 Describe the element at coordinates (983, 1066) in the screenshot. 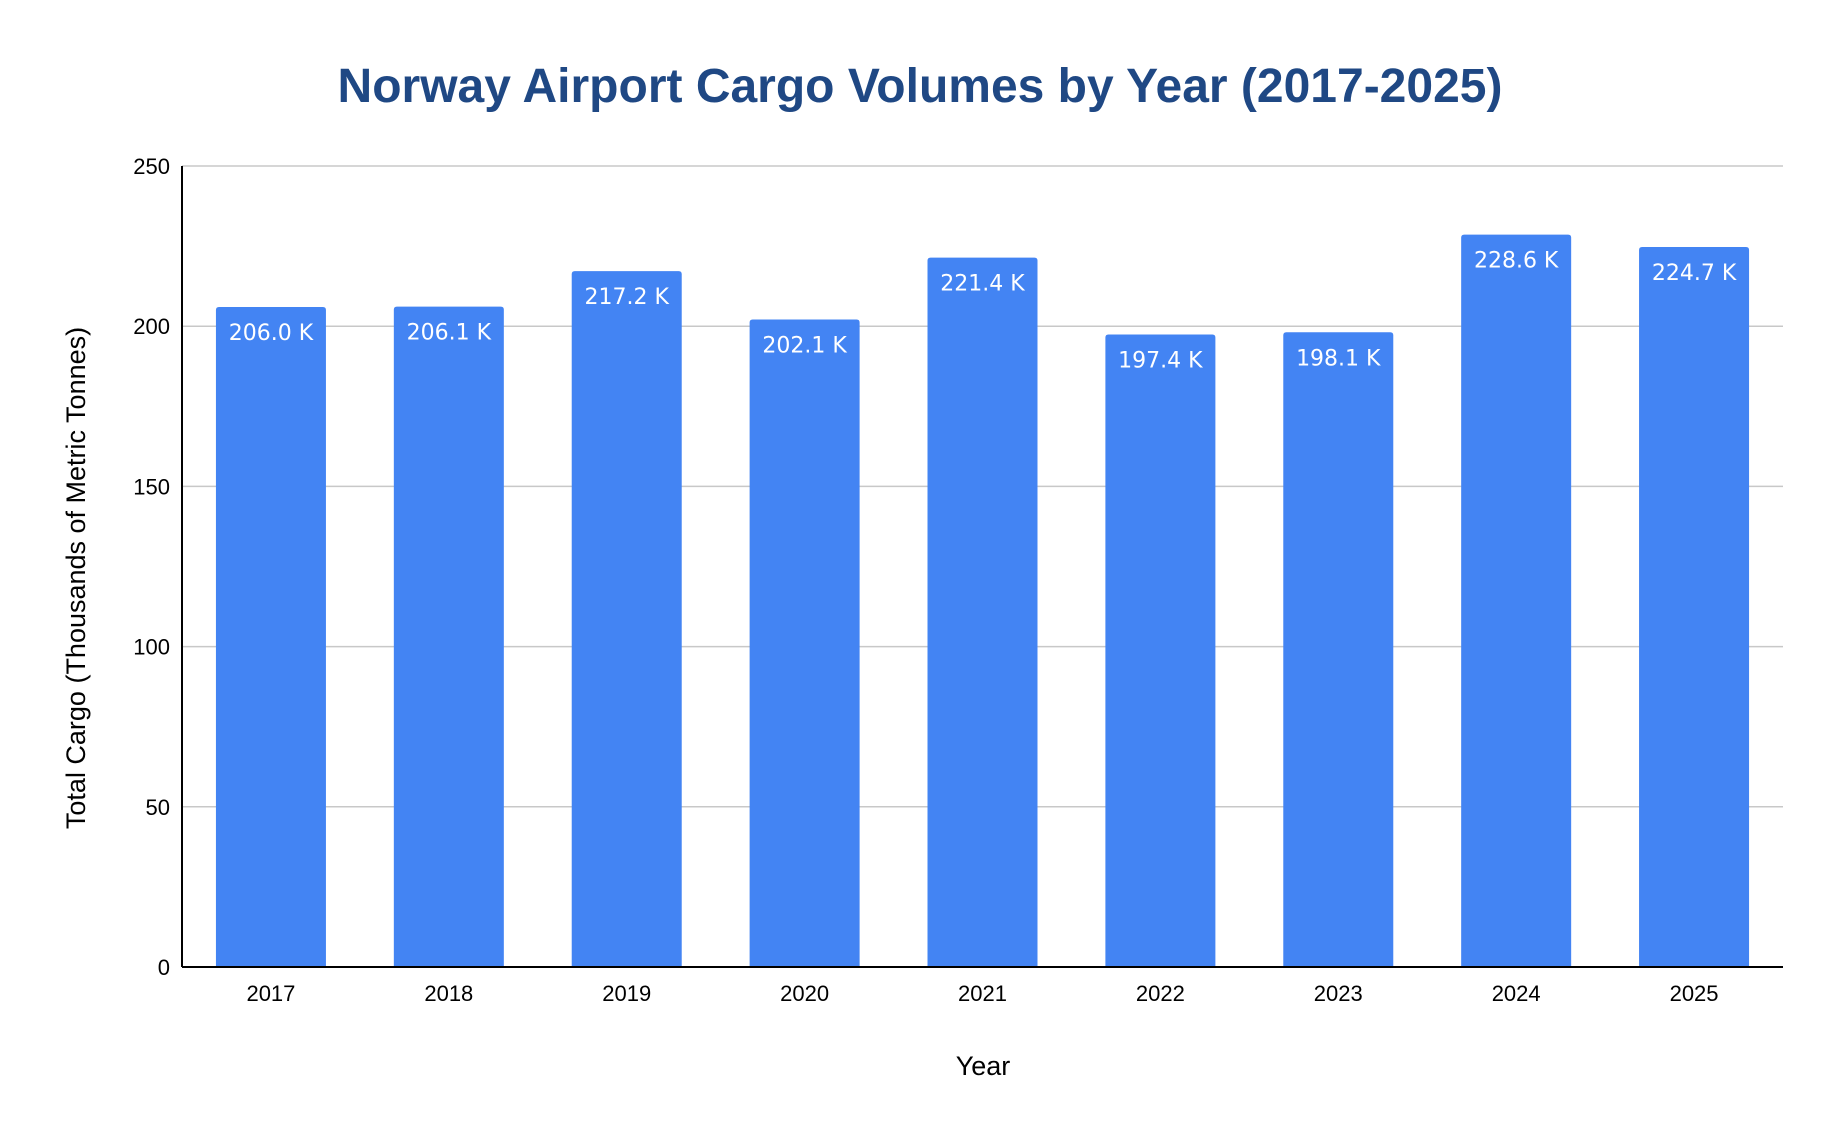

I see `x-axis-title: Year` at that location.